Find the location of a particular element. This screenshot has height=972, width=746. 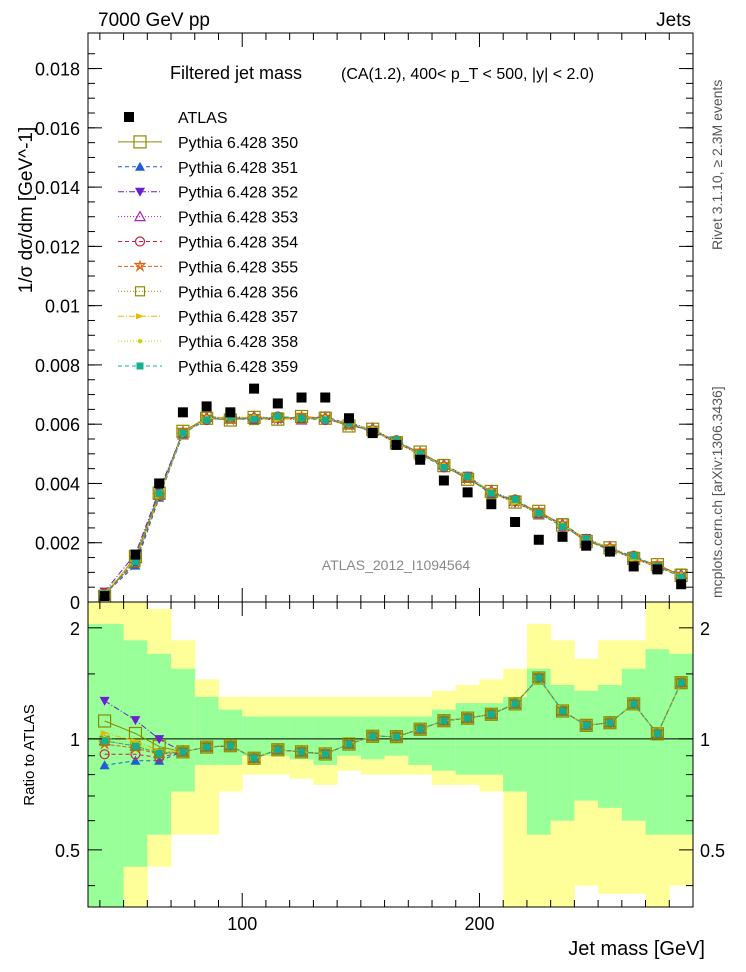

rivet-version-label: Rivet 3.1.10, ≥ 2.3M events is located at coordinates (717, 165).